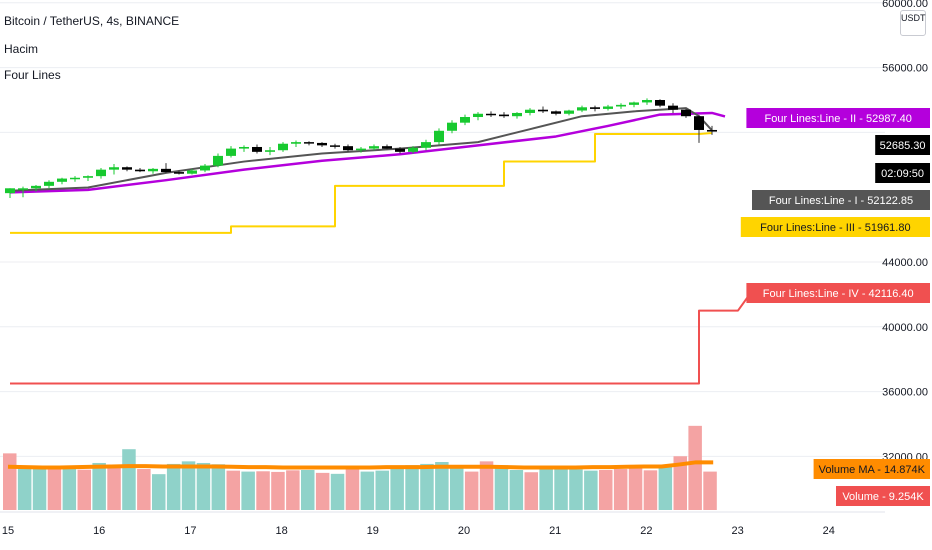 The image size is (932, 550). What do you see at coordinates (905, 5) in the screenshot?
I see `price-tick-label: 60000.00` at bounding box center [905, 5].